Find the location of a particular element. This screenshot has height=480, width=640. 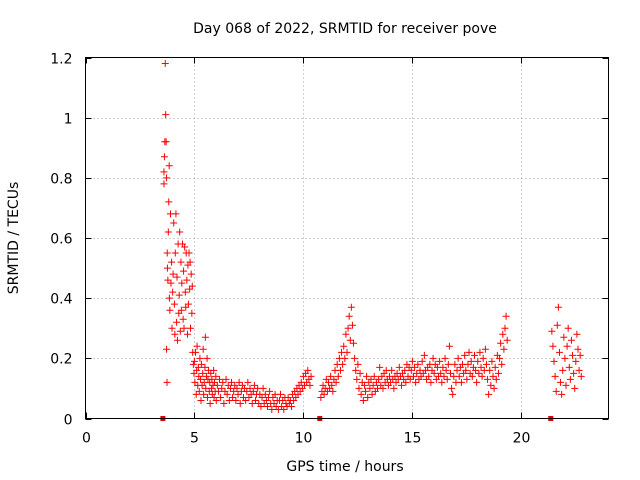

x-axis-label: GPS time / hours is located at coordinates (344, 467).